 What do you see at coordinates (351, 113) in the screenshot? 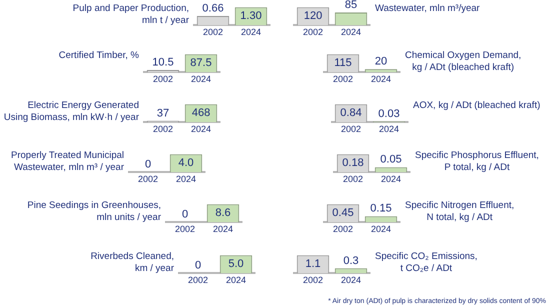
I see `data-label: 0.84` at bounding box center [351, 113].